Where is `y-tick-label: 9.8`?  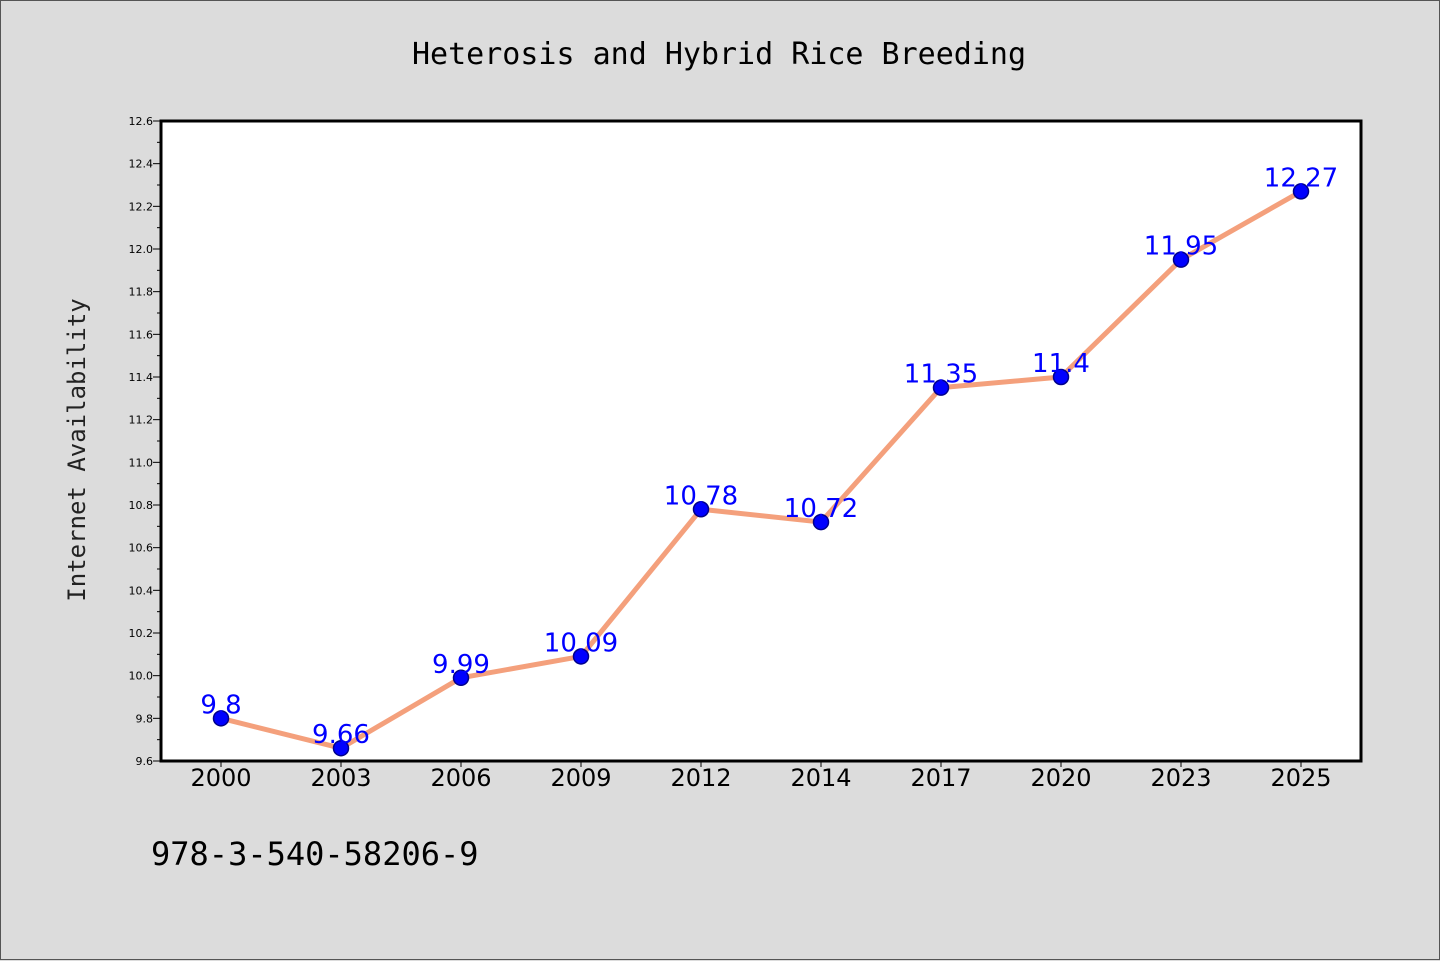
y-tick-label: 9.8 is located at coordinates (145, 718).